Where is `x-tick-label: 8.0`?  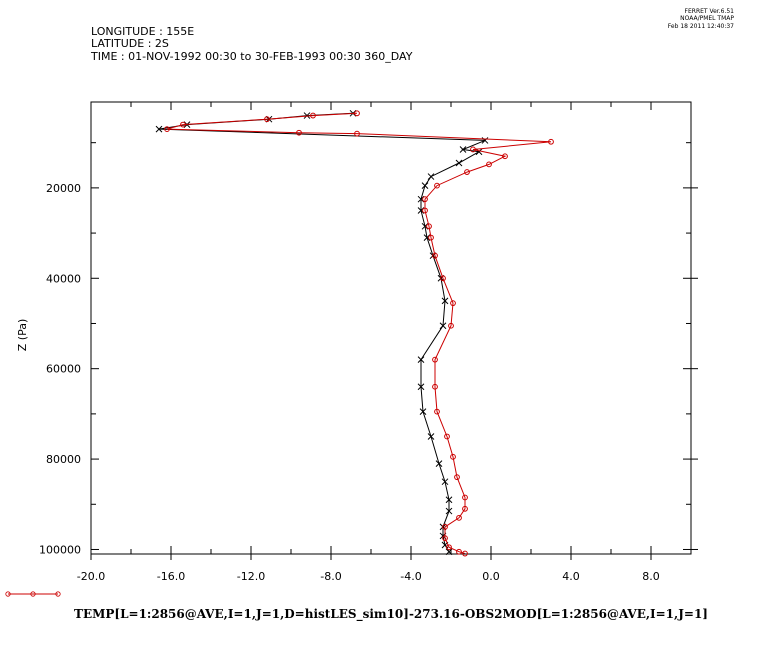
x-tick-label: 8.0 is located at coordinates (651, 576).